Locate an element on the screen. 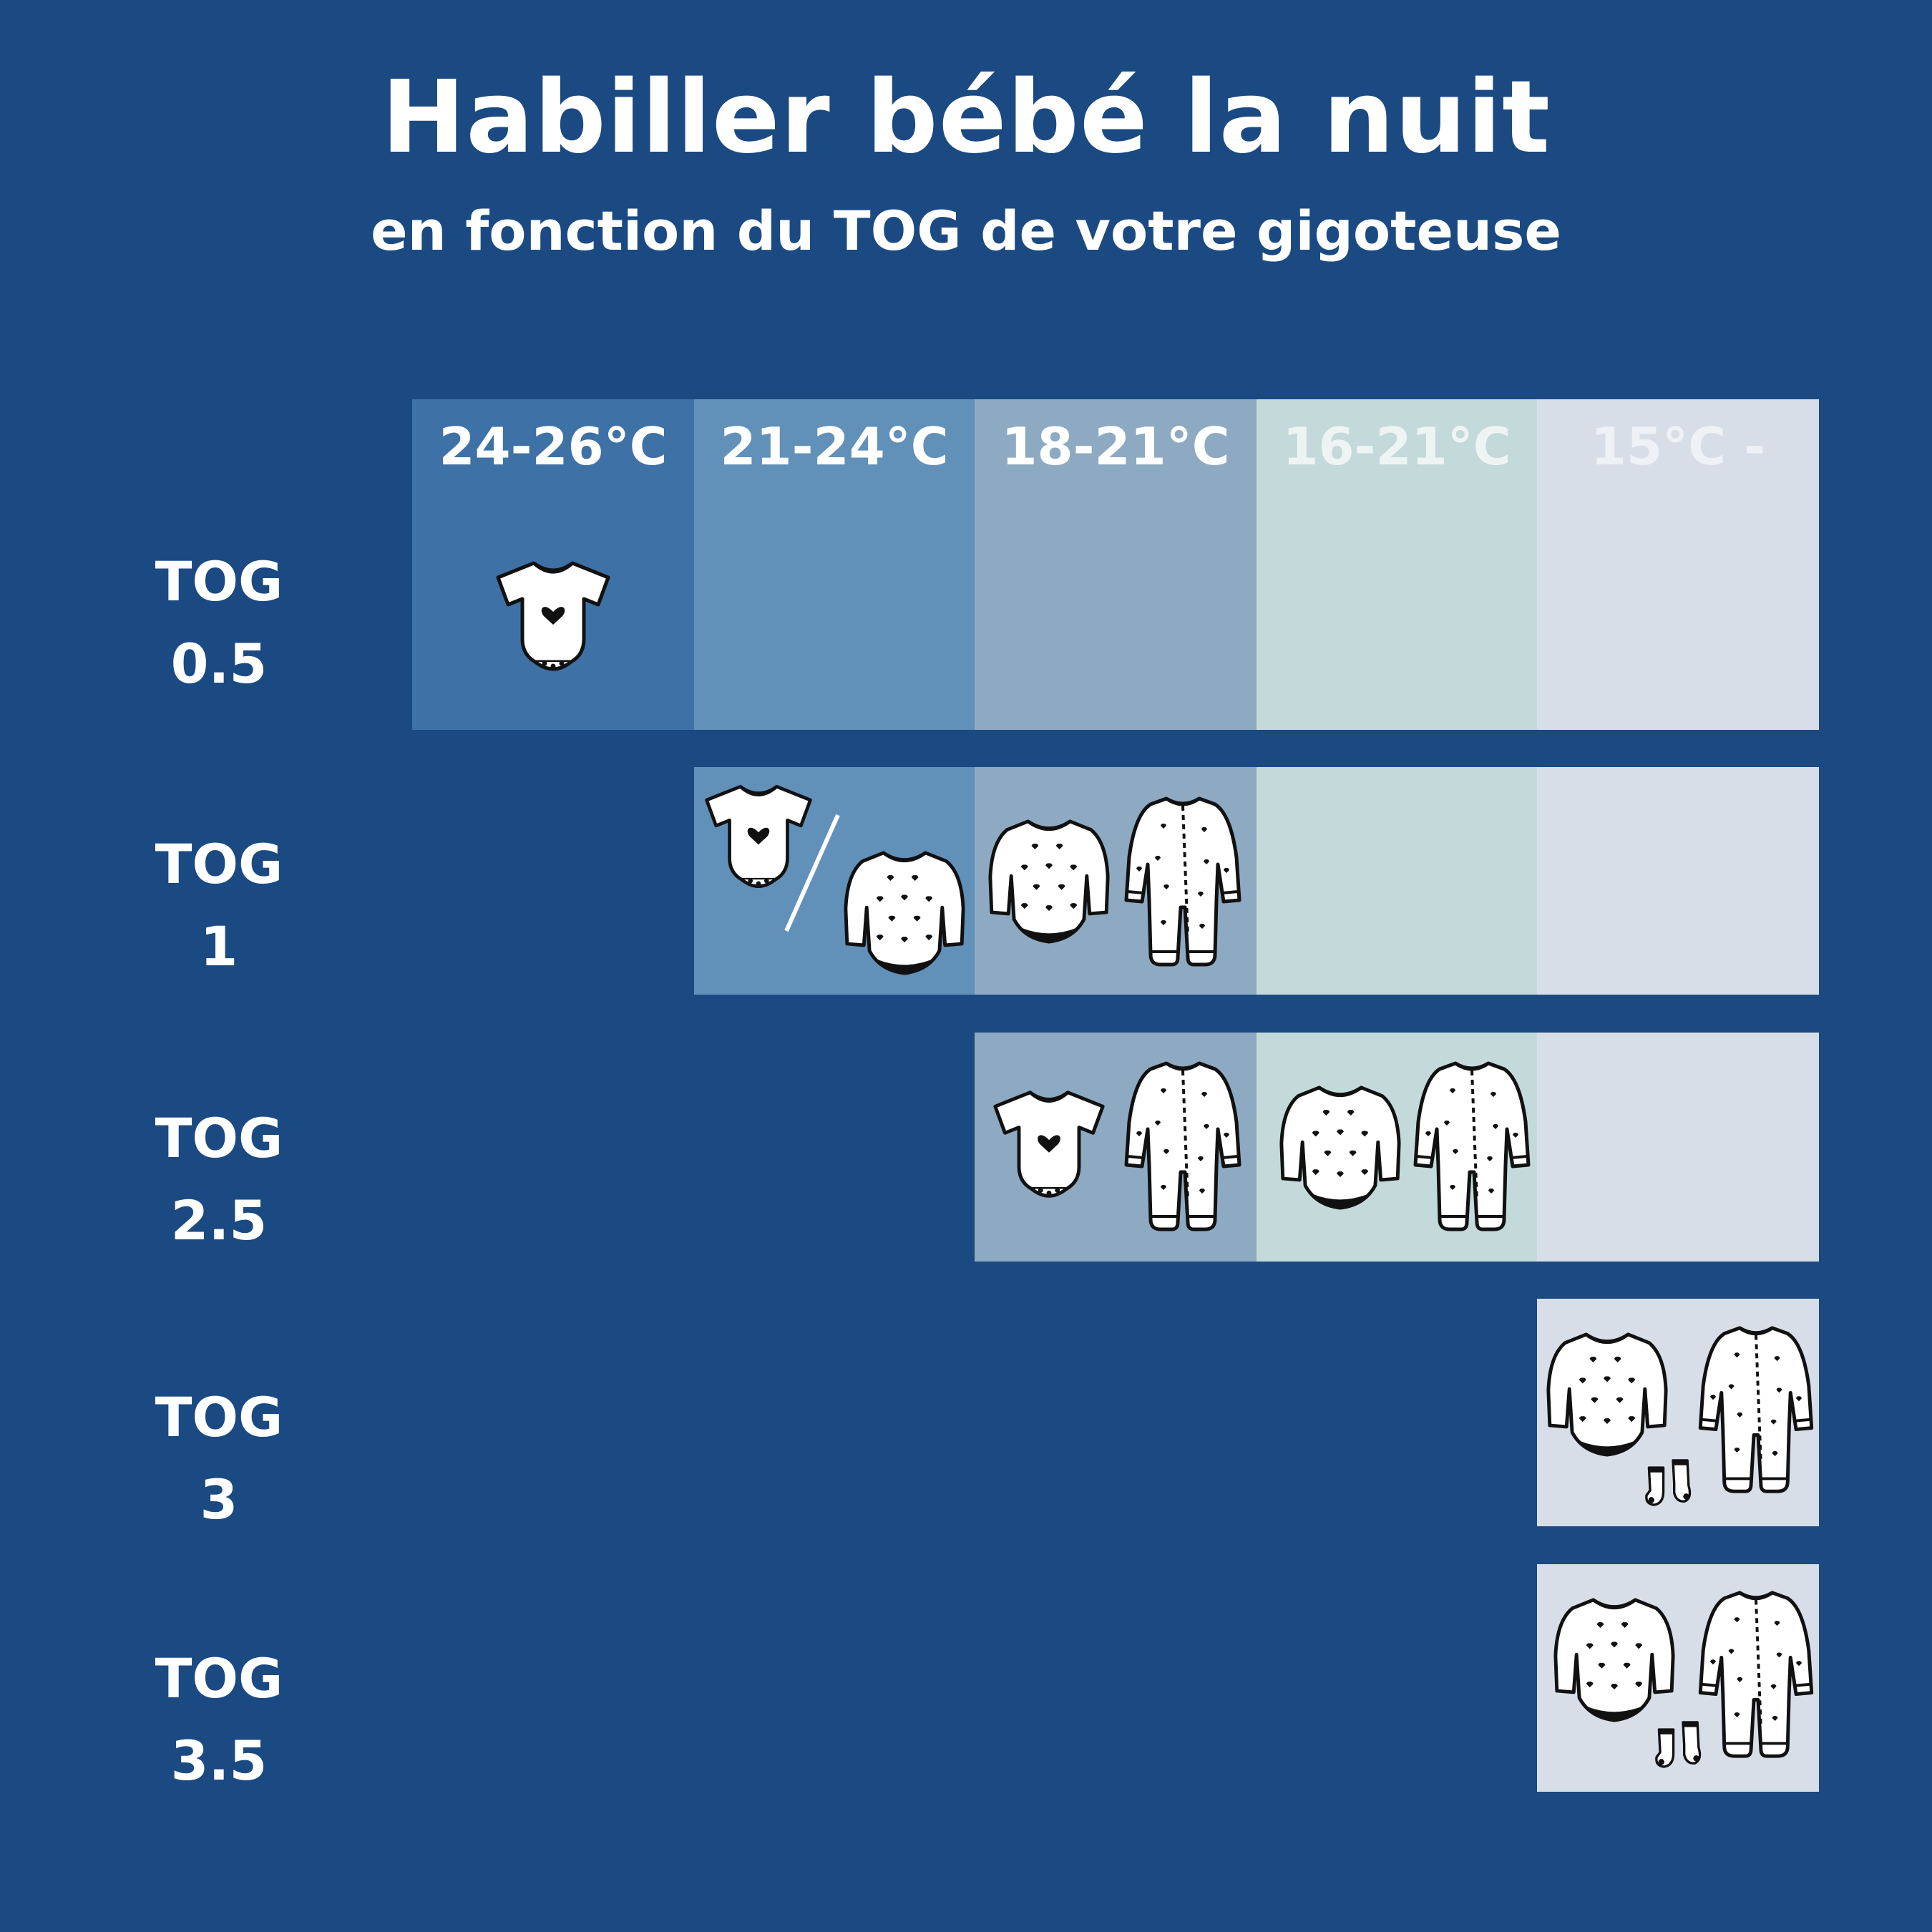  column-header-15: 15°C - is located at coordinates (1678, 446).